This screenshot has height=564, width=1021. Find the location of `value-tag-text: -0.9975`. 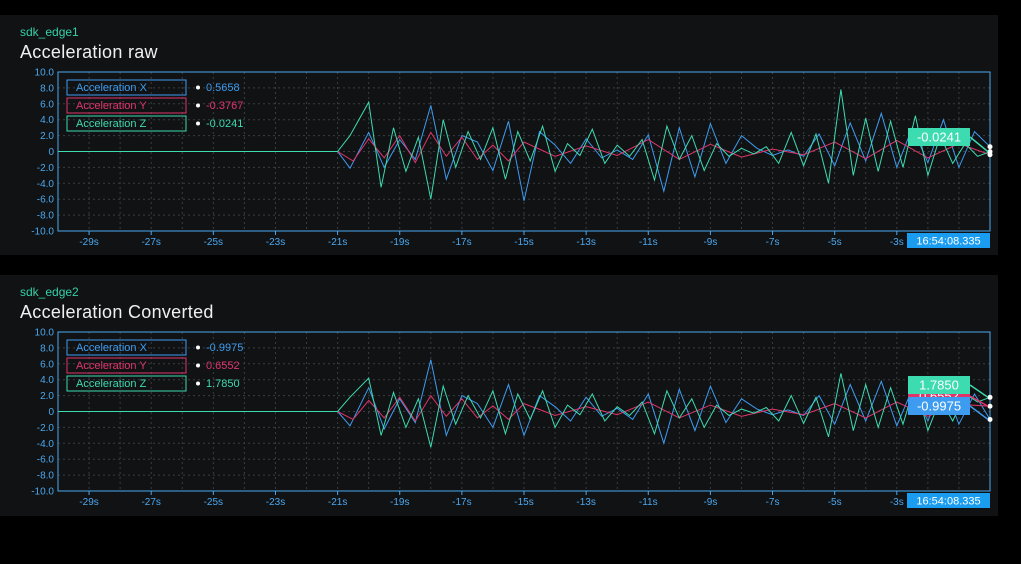

value-tag-text: -0.9975 is located at coordinates (939, 406).